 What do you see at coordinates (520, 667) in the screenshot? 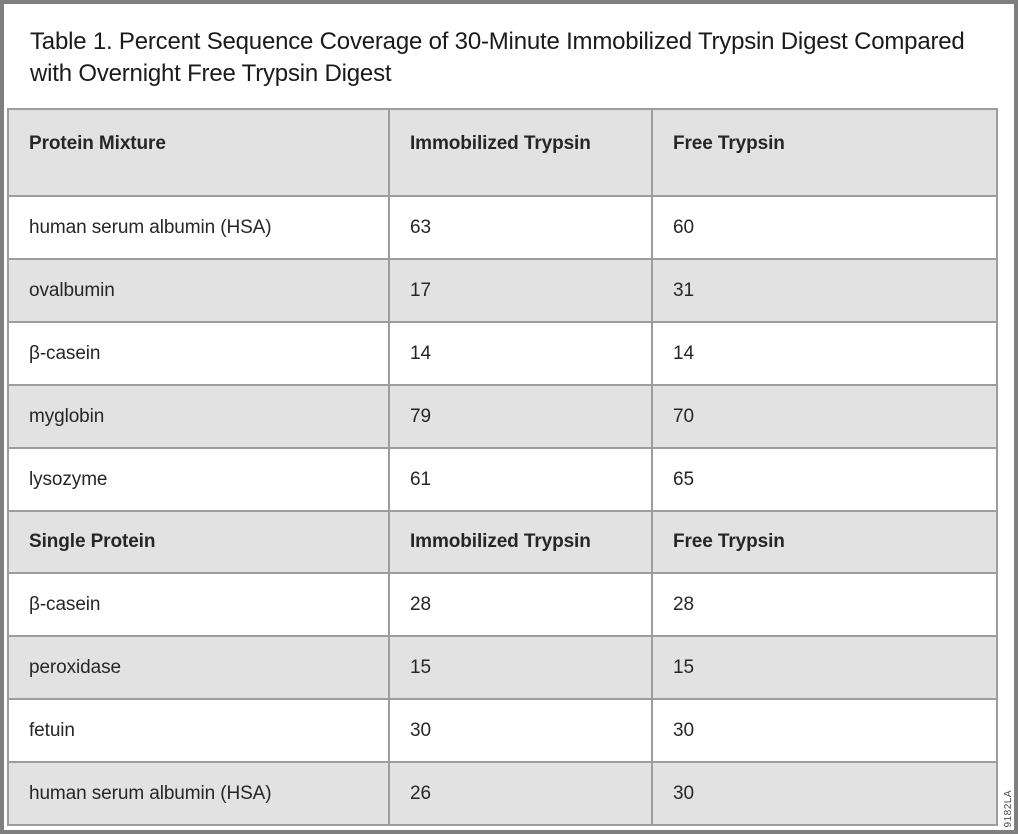
I see `immobilized-value-cell: 15` at bounding box center [520, 667].